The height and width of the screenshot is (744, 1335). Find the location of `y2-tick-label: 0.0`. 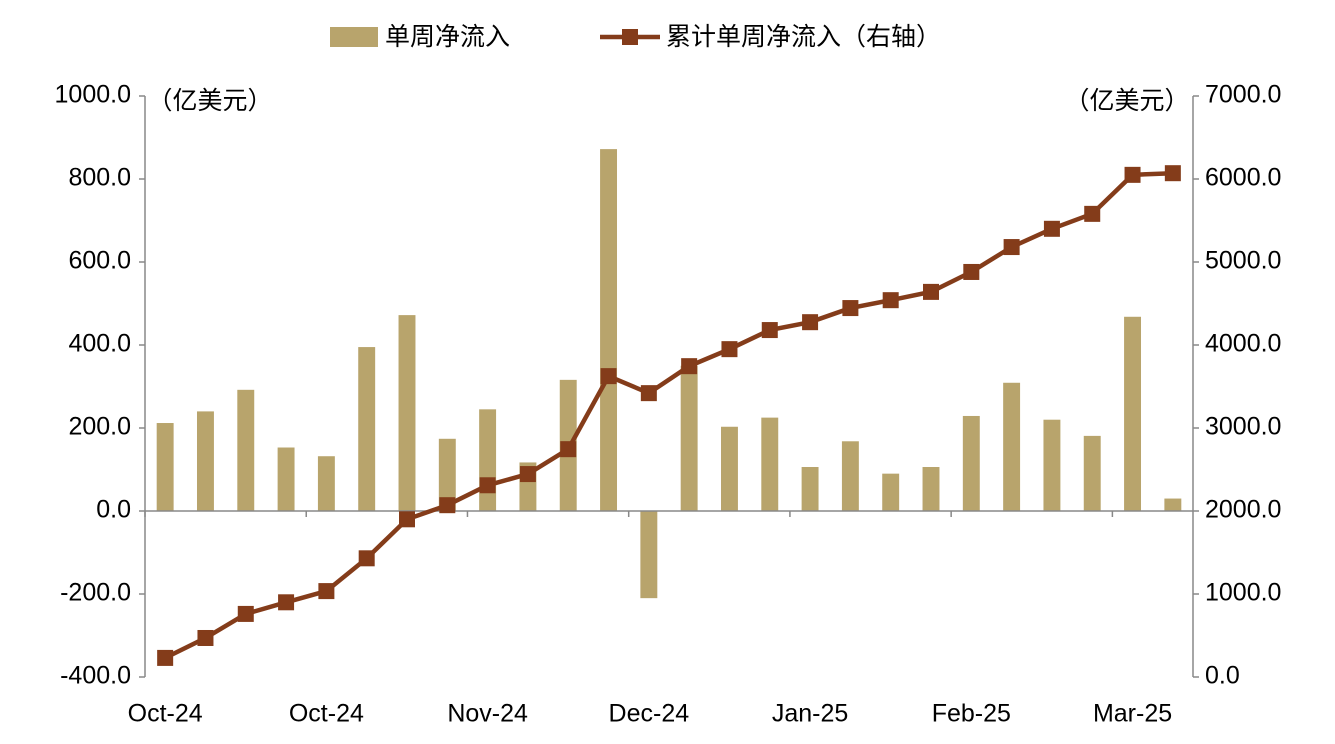

y2-tick-label: 0.0 is located at coordinates (1222, 676).